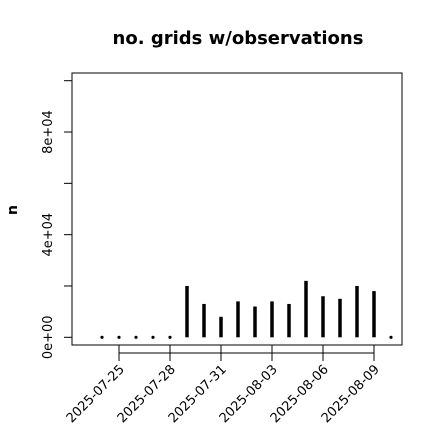  What do you see at coordinates (13, 210) in the screenshot?
I see `y-axis-label: n` at bounding box center [13, 210].